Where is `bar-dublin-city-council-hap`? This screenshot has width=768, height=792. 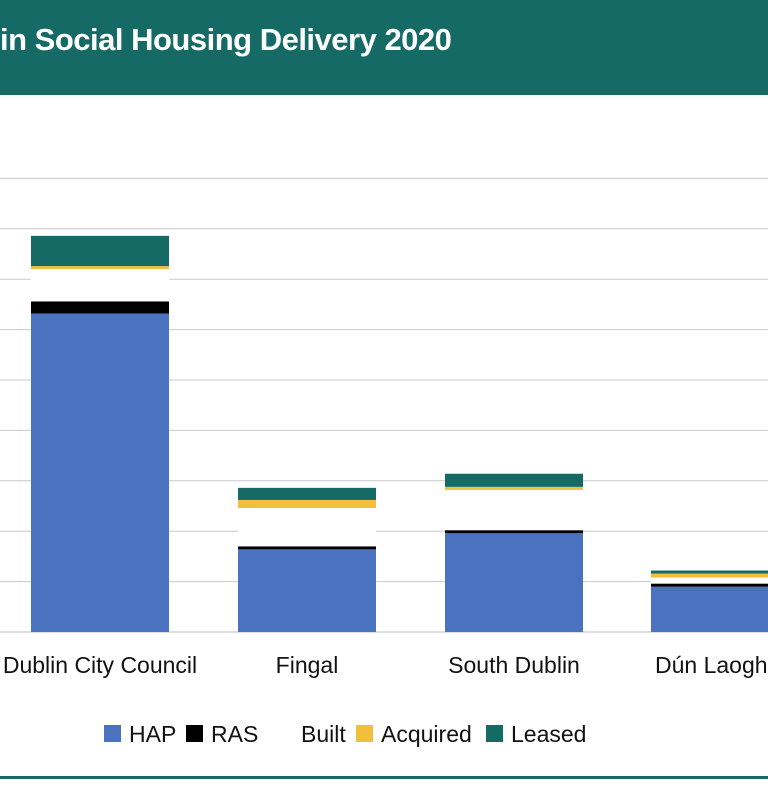 bar-dublin-city-council-hap is located at coordinates (100, 472).